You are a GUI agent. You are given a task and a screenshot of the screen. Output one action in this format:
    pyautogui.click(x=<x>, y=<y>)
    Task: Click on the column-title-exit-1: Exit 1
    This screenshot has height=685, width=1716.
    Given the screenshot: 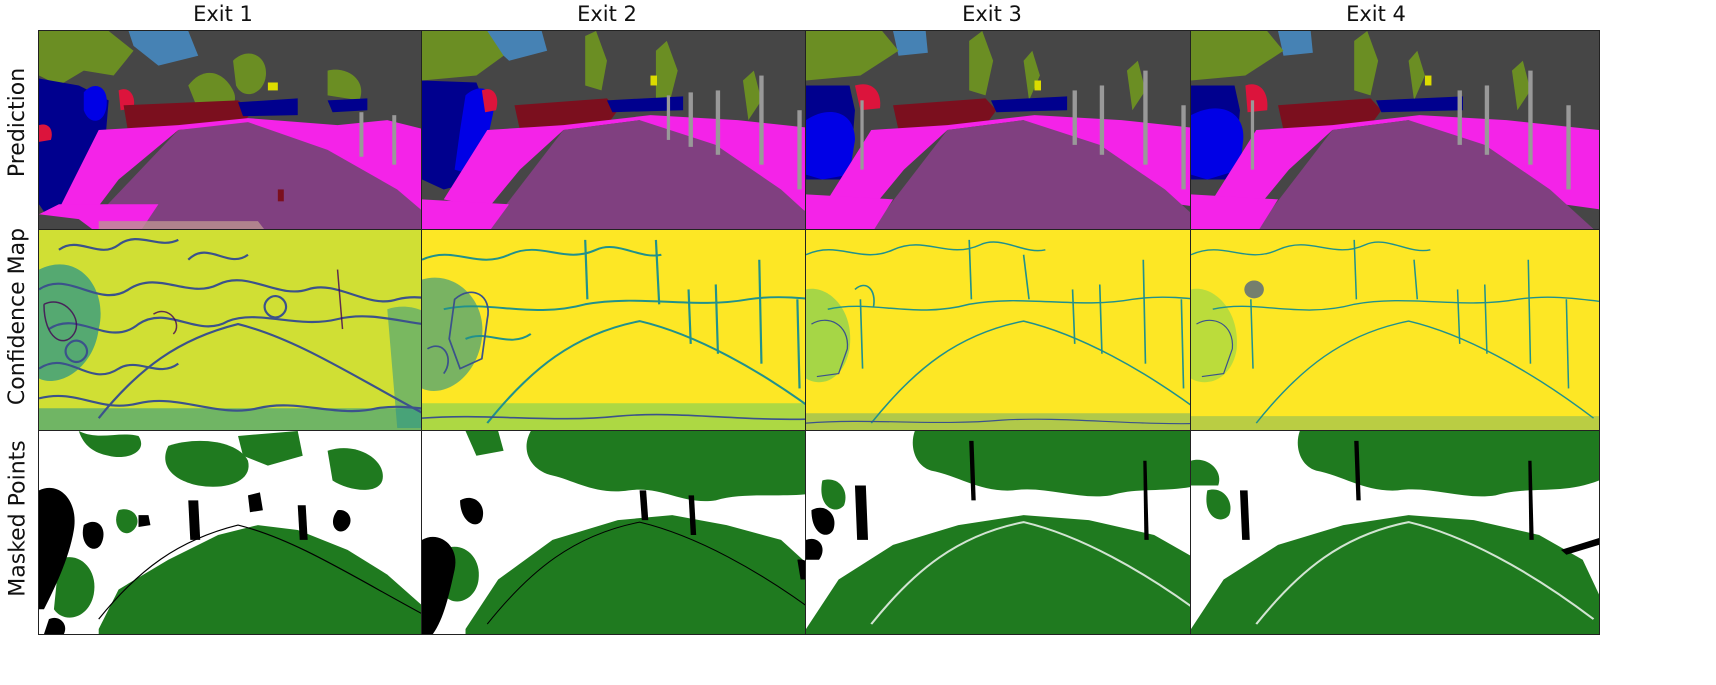 What is the action you would take?
    pyautogui.click(x=223, y=14)
    